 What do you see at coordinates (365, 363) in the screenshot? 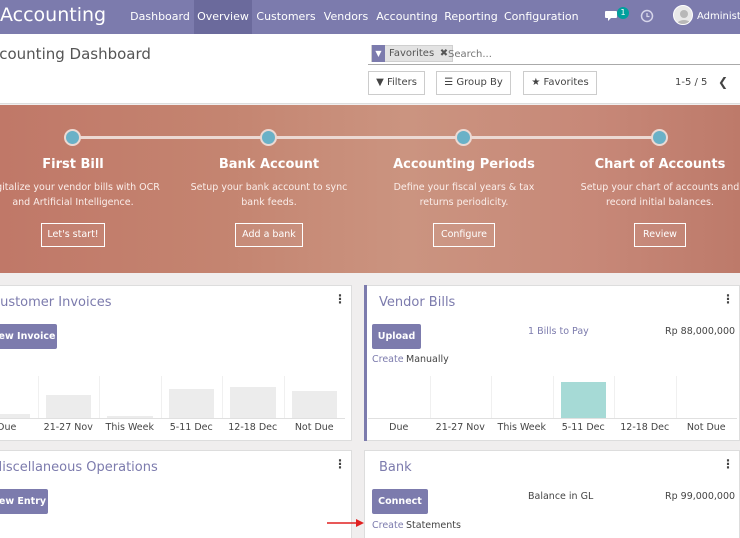
I see `card-accent-bar` at bounding box center [365, 363].